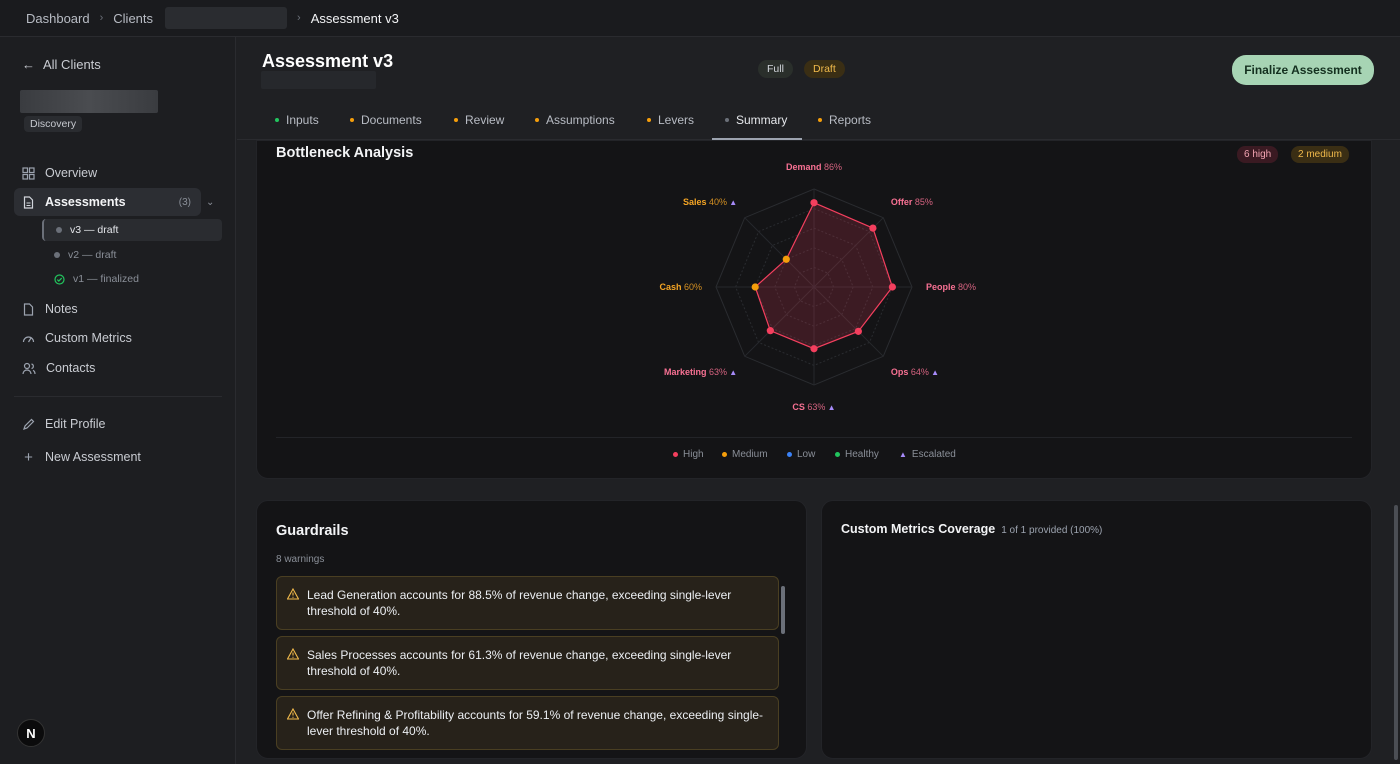  Describe the element at coordinates (892, 287) in the screenshot. I see `radar-point-people` at that location.